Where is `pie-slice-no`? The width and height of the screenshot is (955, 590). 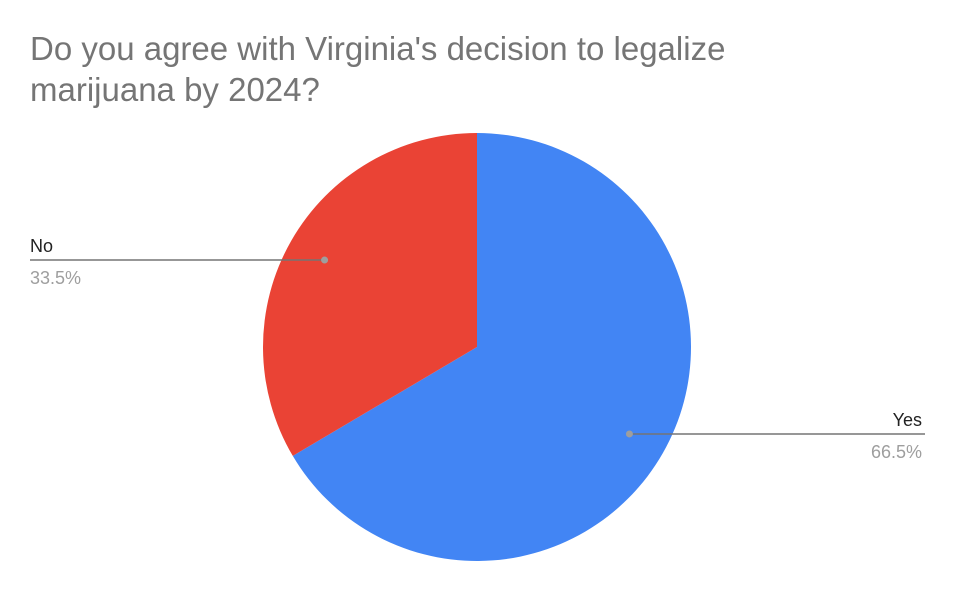
pie-slice-no is located at coordinates (369, 294).